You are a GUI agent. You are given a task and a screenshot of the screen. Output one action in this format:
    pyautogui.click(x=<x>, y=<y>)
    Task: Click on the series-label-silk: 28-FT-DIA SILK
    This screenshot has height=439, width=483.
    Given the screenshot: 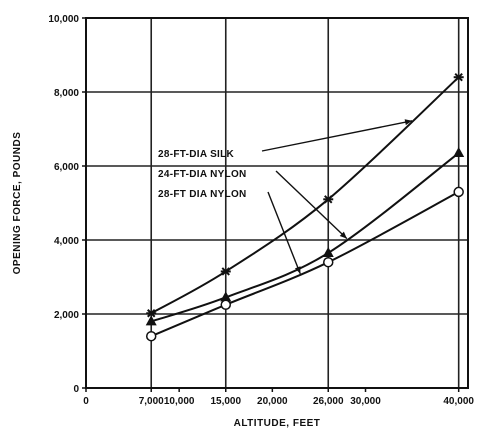 What is the action you would take?
    pyautogui.click(x=196, y=154)
    